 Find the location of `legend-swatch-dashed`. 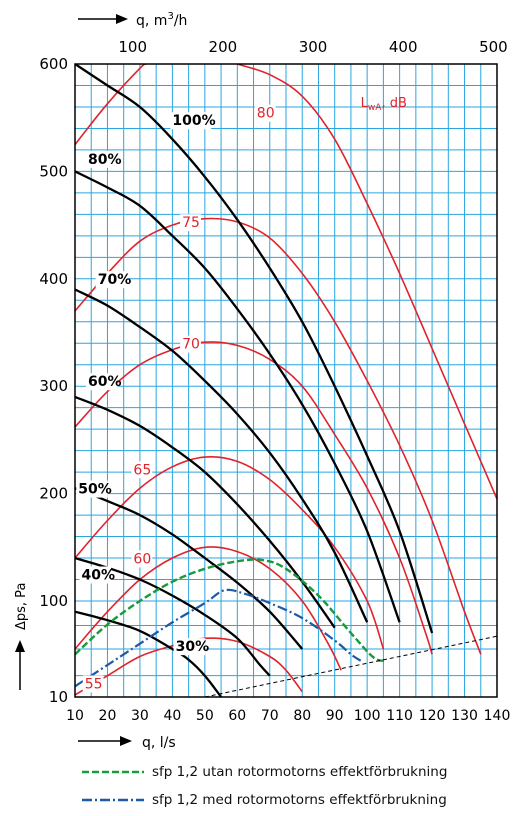

legend-swatch-dashed is located at coordinates (113, 772).